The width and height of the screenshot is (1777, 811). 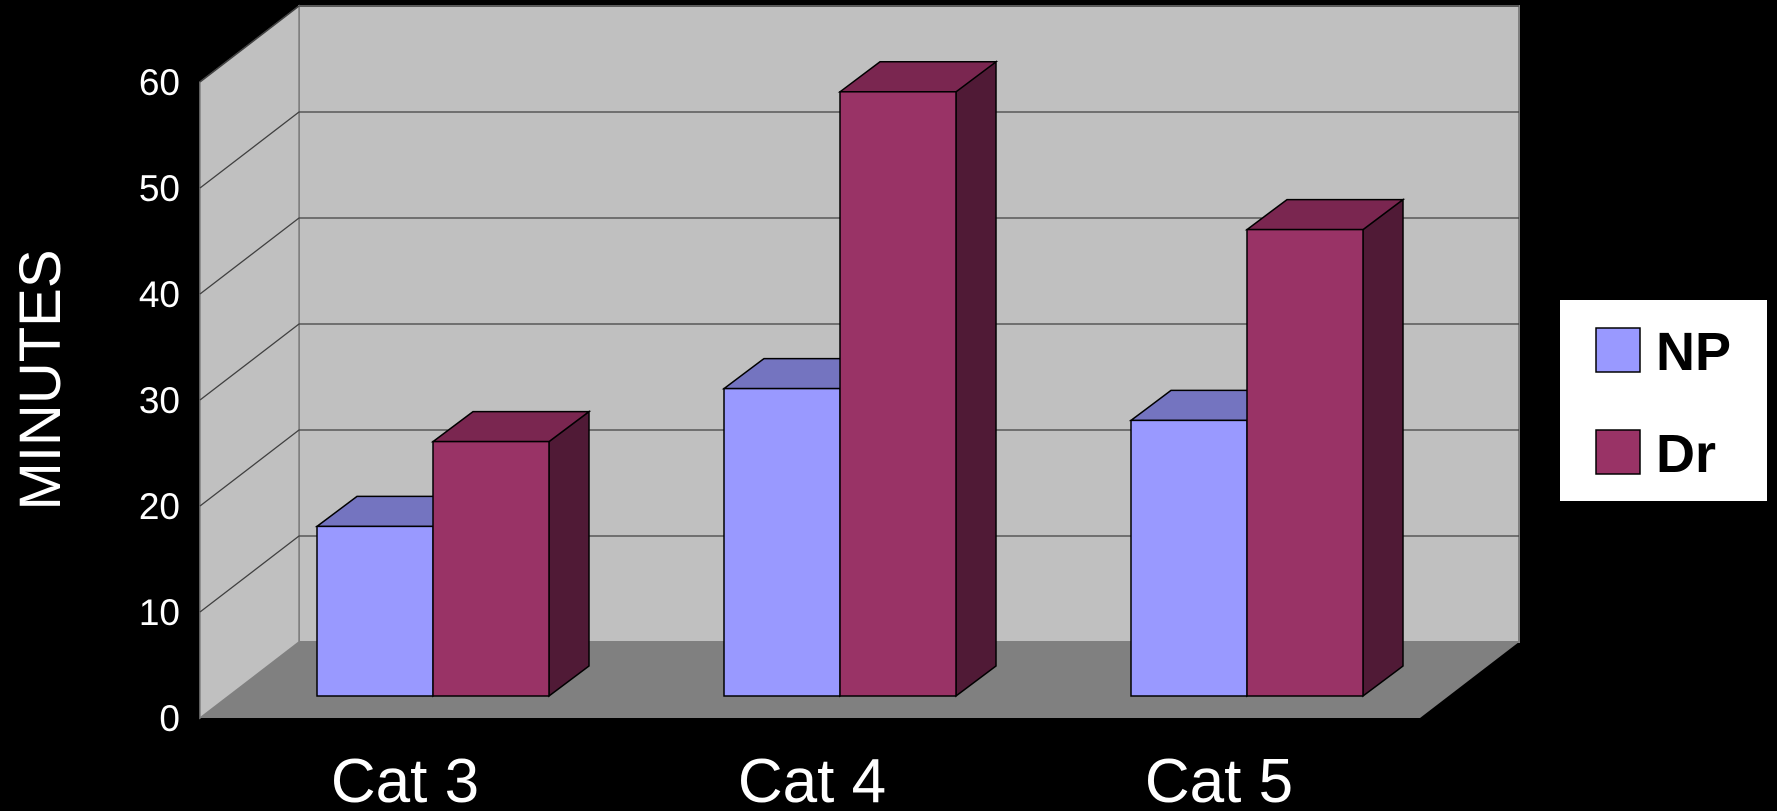 What do you see at coordinates (1686, 454) in the screenshot?
I see `legend-label-dr: Dr` at bounding box center [1686, 454].